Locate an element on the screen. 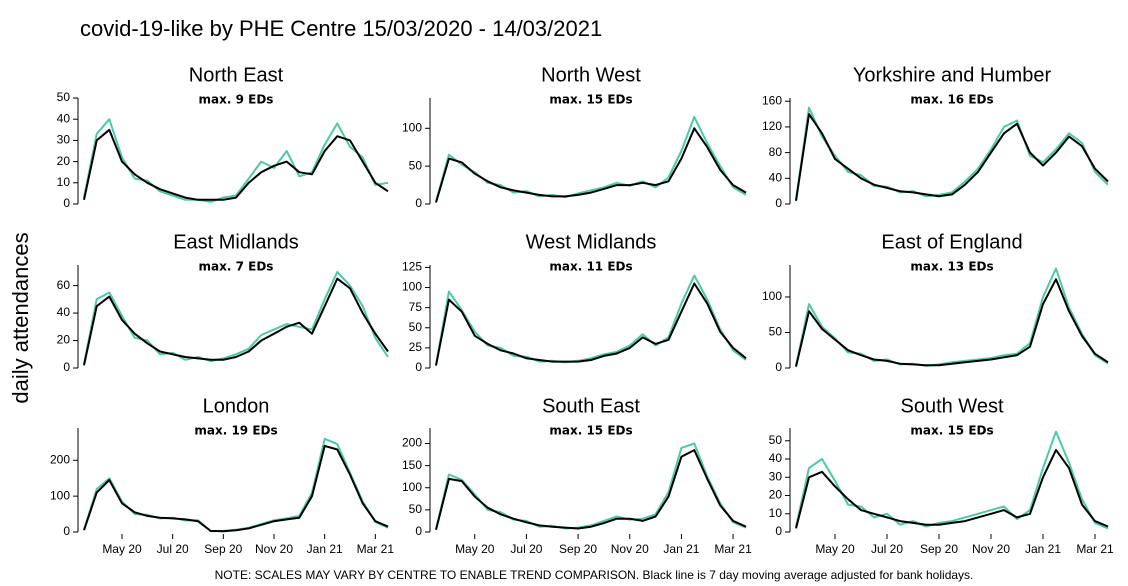 This screenshot has height=586, width=1128. panel-subtitle: max. 7 EDs is located at coordinates (236, 267).